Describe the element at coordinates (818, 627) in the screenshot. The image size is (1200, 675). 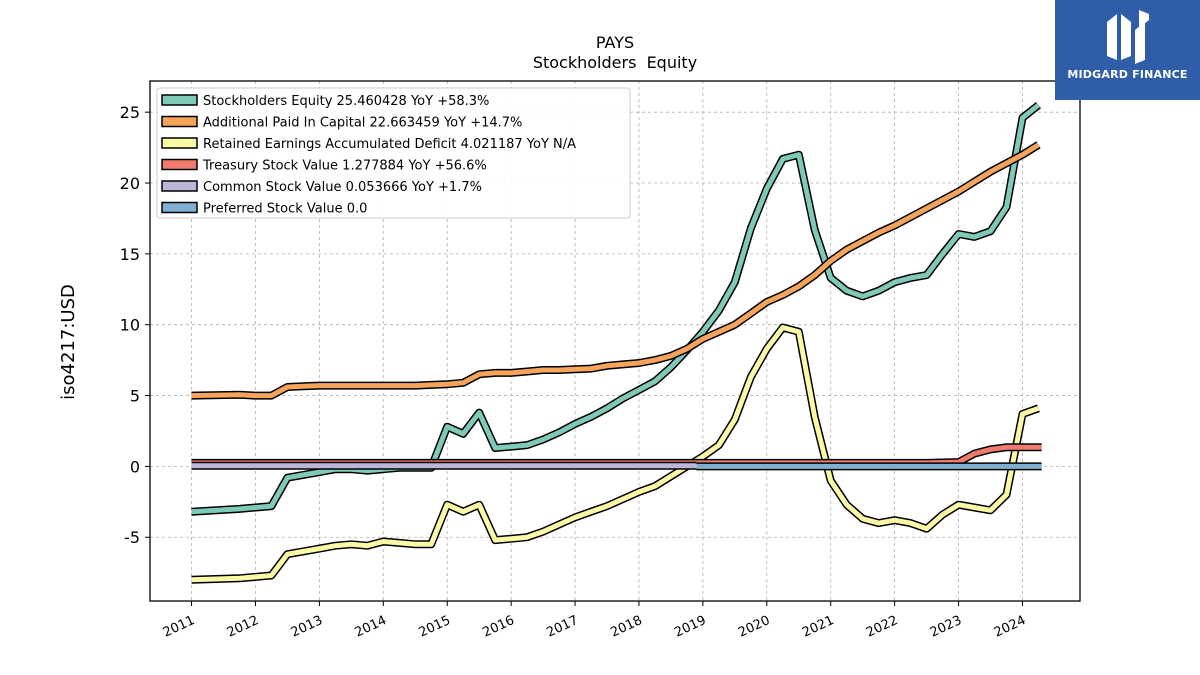
I see `x-tick-label: 2021` at that location.